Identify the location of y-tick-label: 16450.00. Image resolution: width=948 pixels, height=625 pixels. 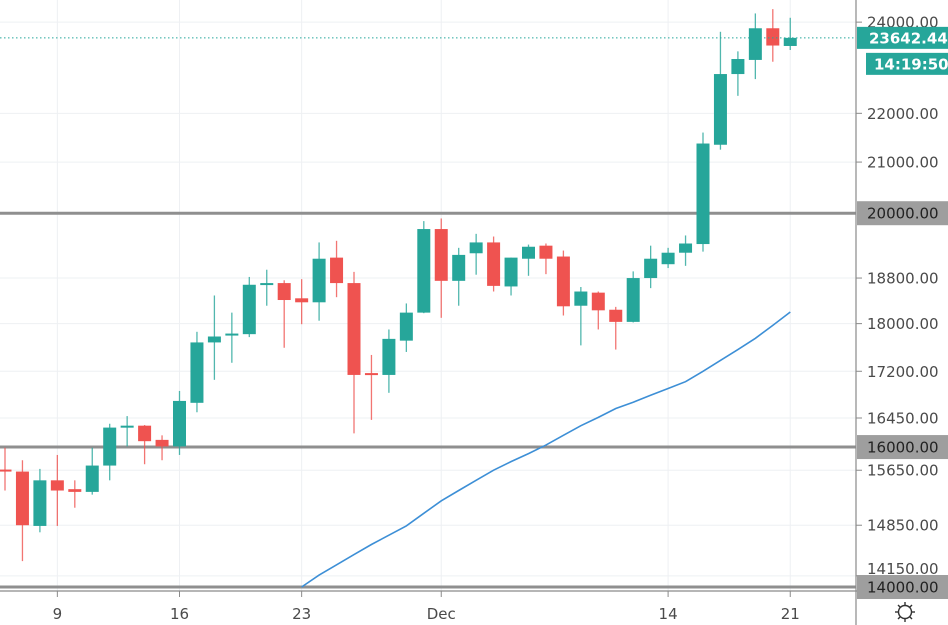
(903, 418).